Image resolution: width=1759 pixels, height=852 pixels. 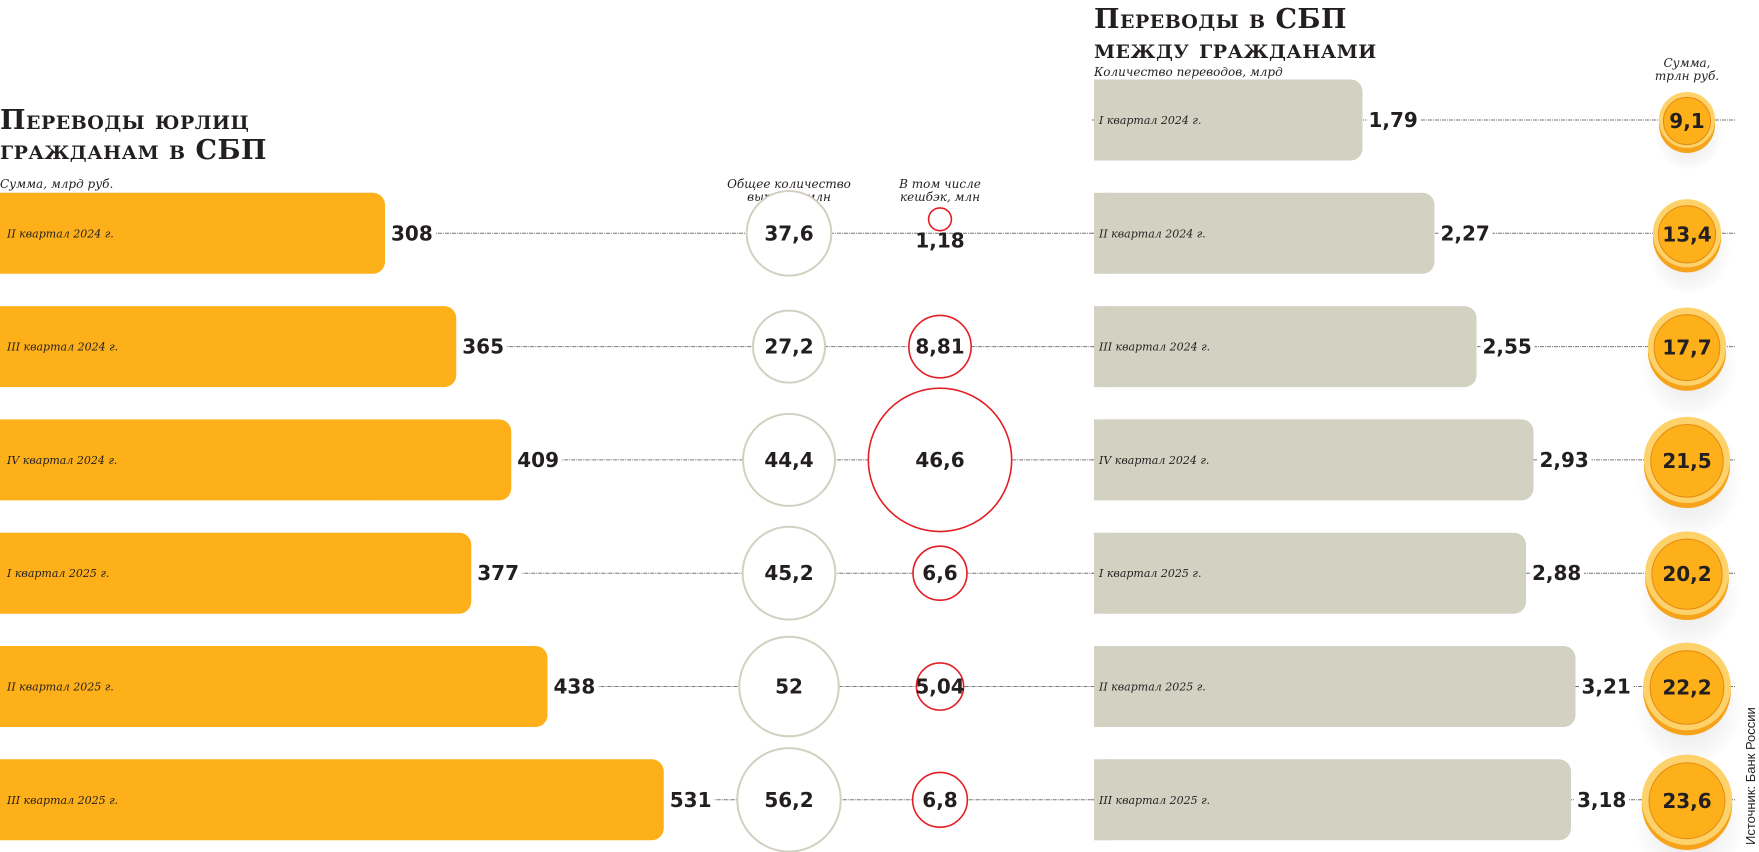 I want to click on total-payments-value: 27,2, so click(x=788, y=347).